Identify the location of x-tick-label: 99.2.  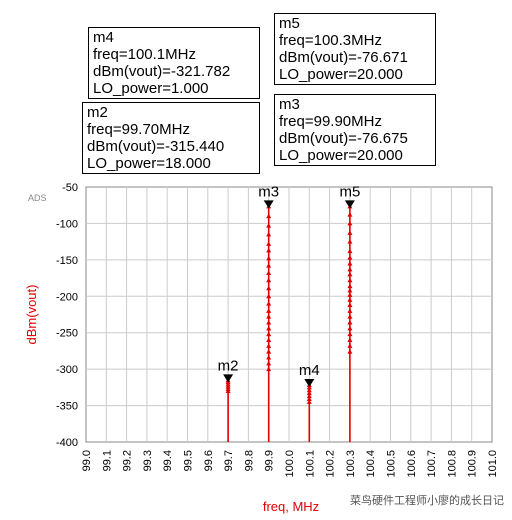
(128, 460).